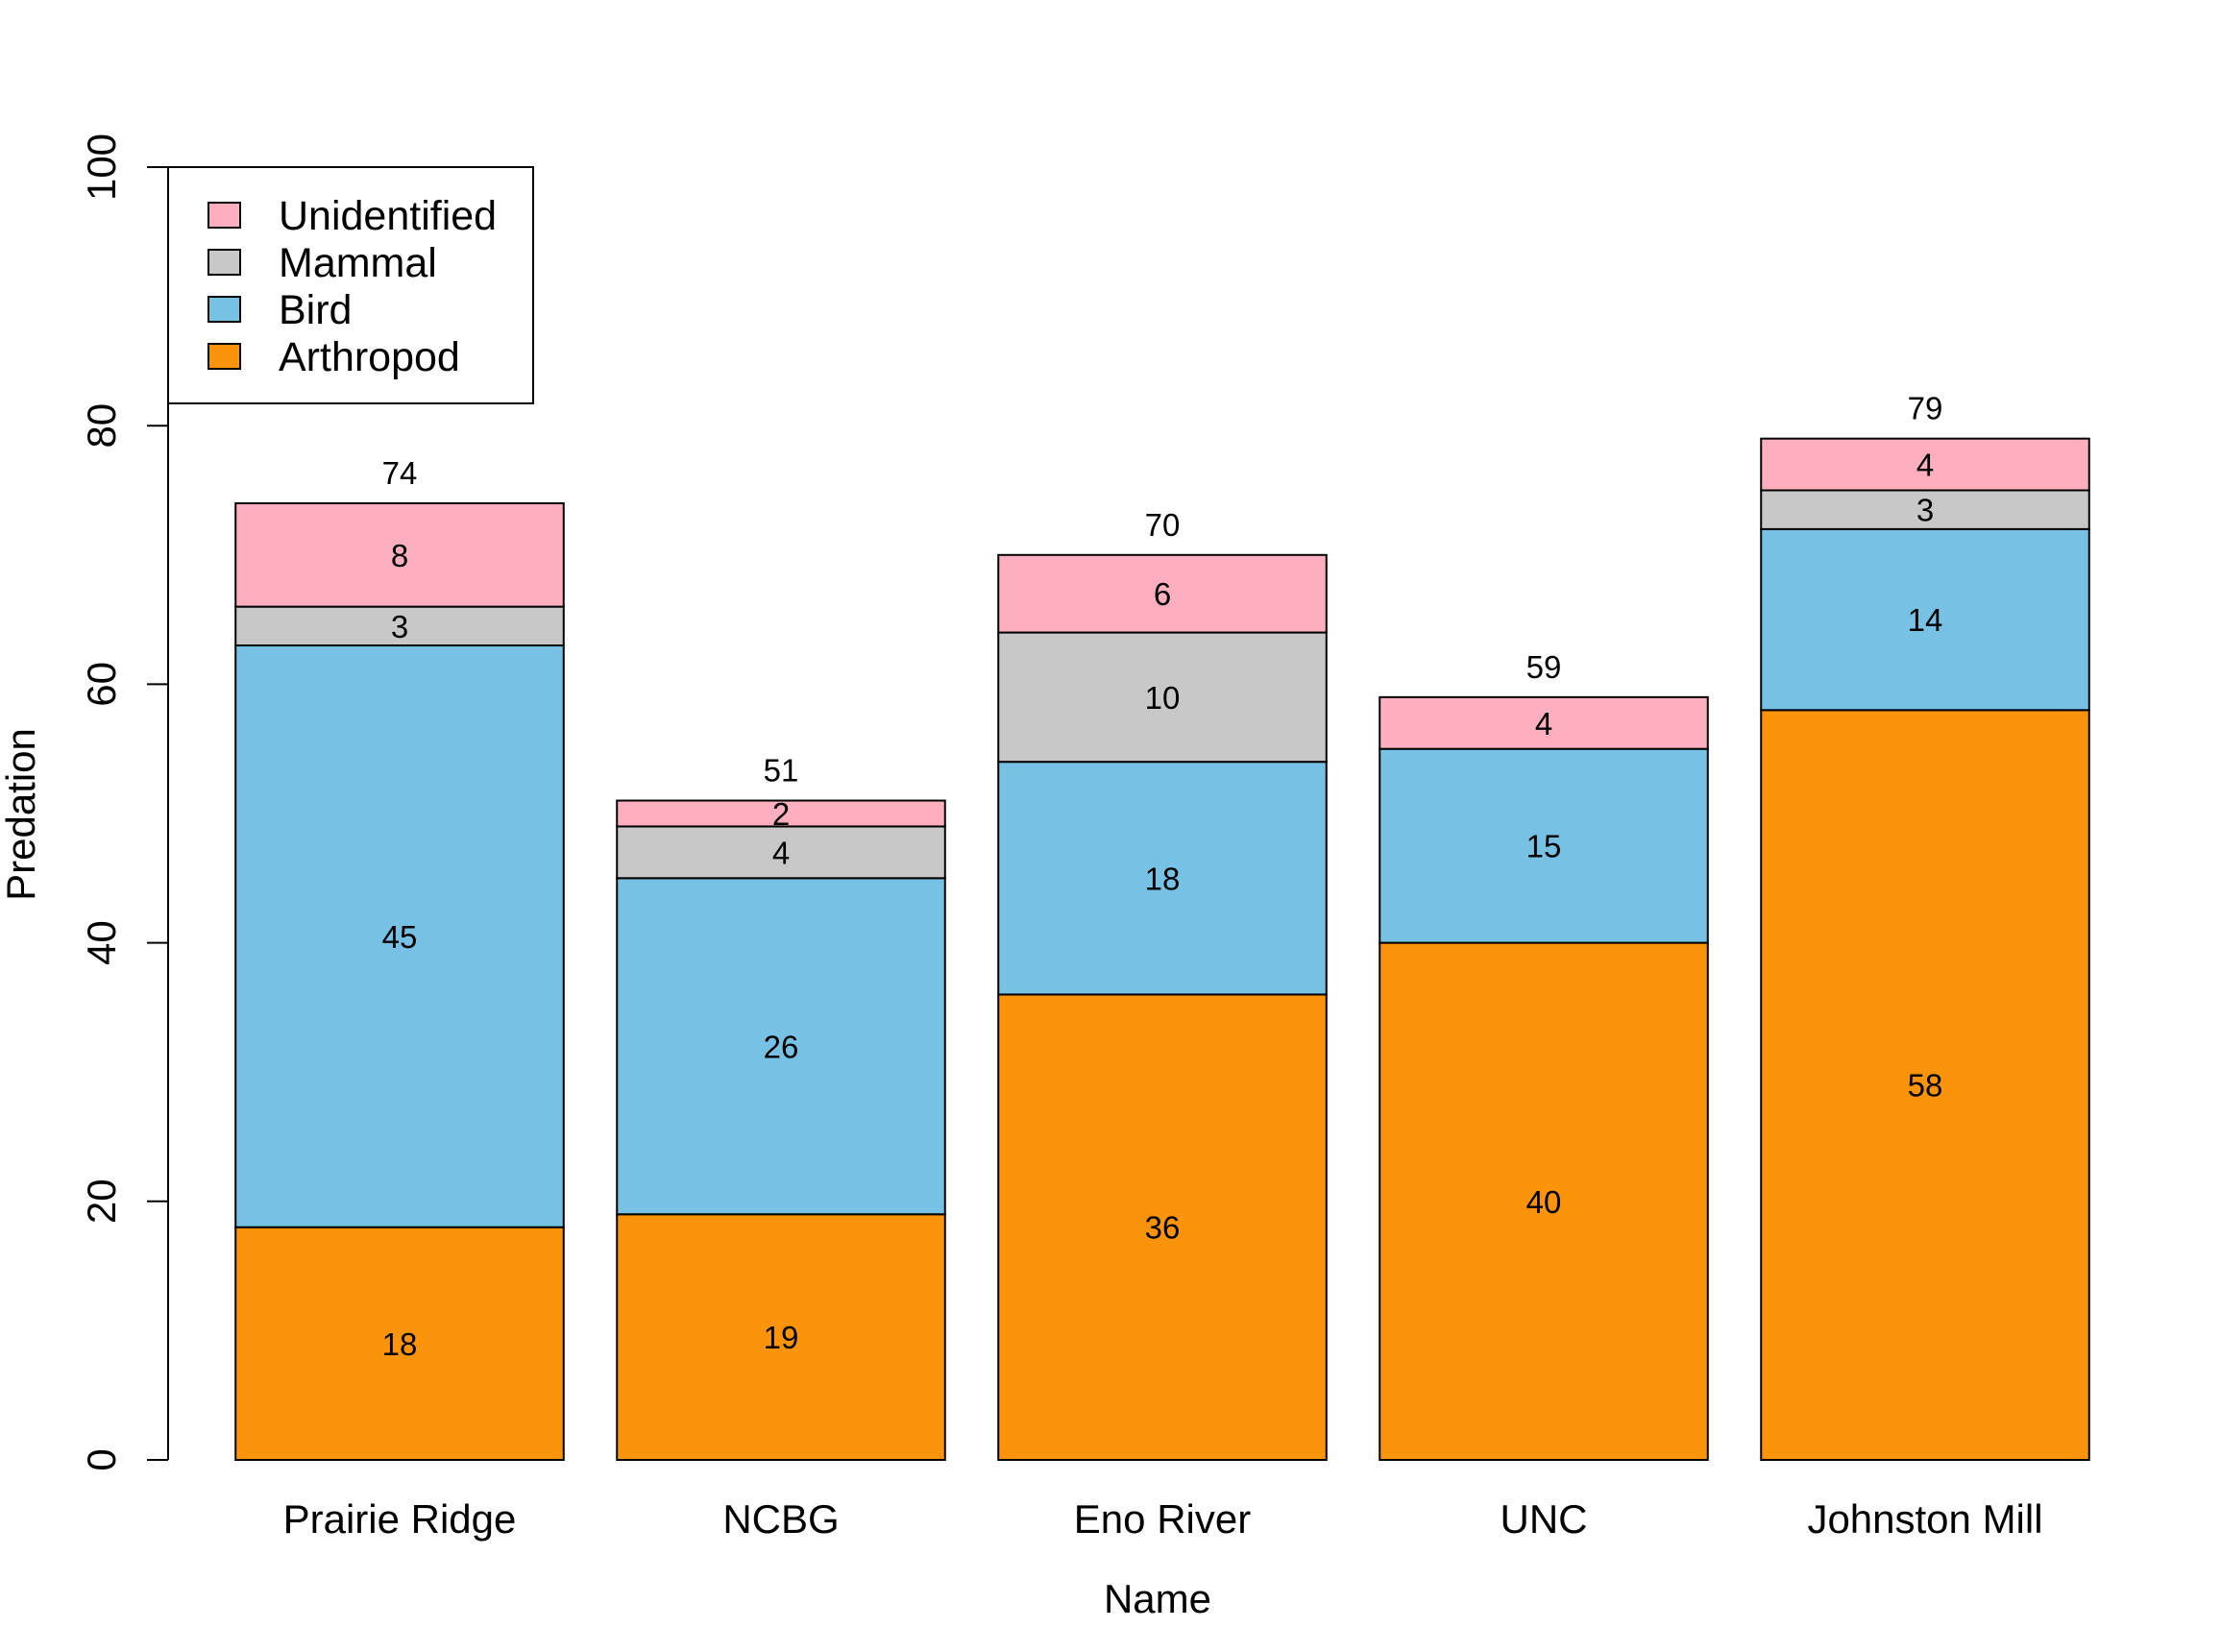 This screenshot has width=2221, height=1652. Describe the element at coordinates (124, 802) in the screenshot. I see `y-axis: 0 20 40 60 80 100` at that location.